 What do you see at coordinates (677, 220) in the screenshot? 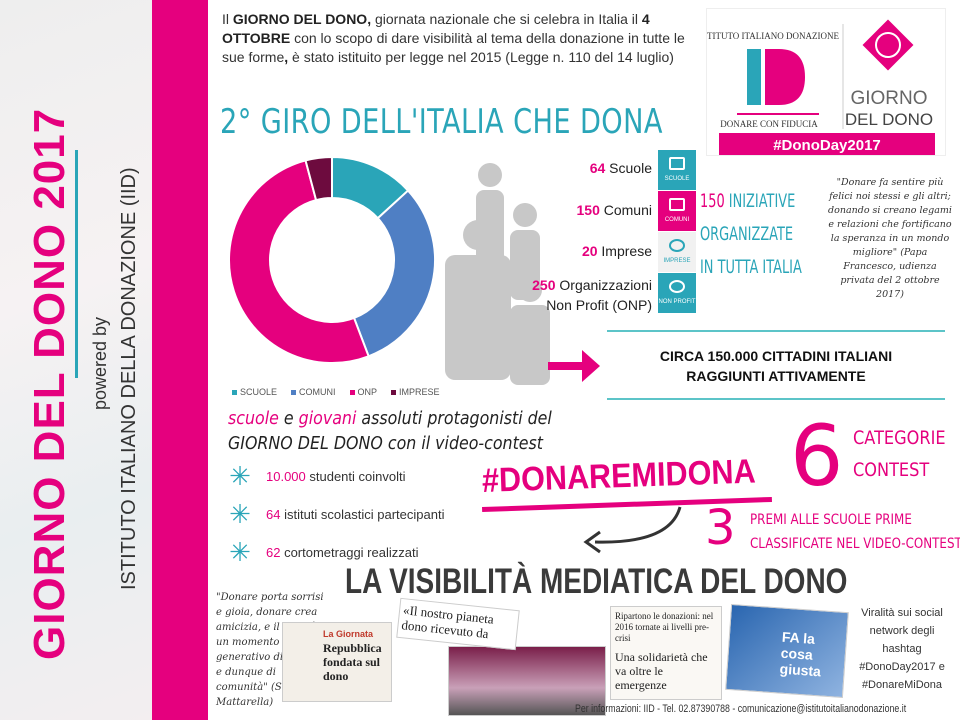
I see `tile-label: COMUNI` at bounding box center [677, 220].